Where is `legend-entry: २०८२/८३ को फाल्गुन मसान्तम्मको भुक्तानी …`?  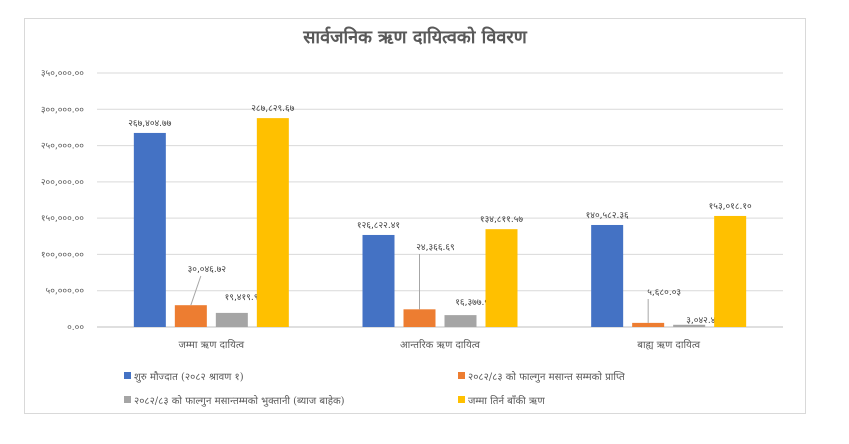 legend-entry: २०८२/८३ को फाल्गुन मसान्तम्मको भुक्तानी … is located at coordinates (239, 401).